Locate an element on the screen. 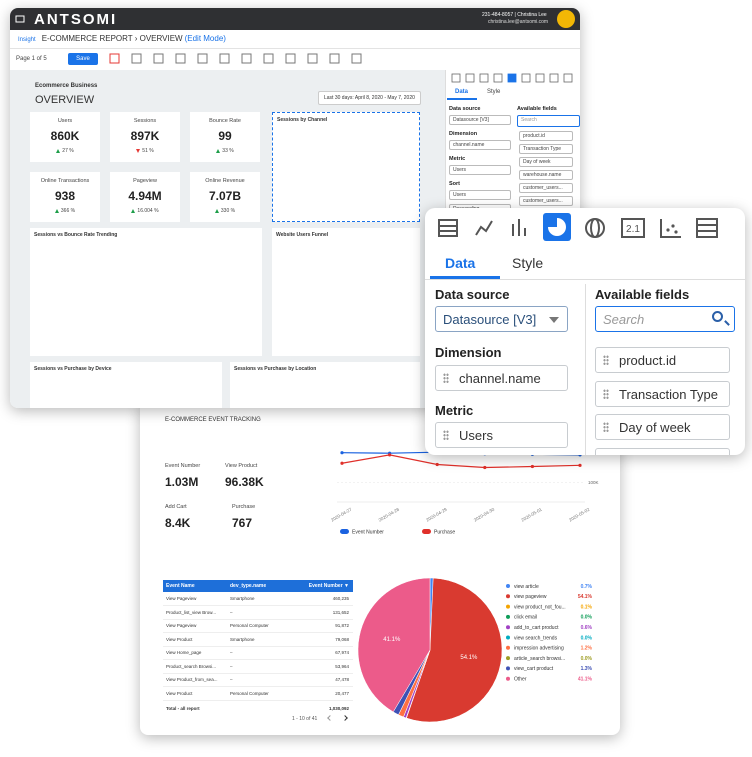 This screenshot has width=752, height=757. top-bar is located at coordinates (295, 19).